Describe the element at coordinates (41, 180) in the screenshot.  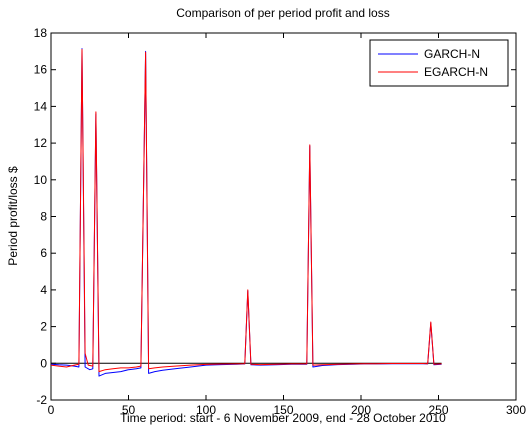
I see `y-tick-label: 10` at that location.